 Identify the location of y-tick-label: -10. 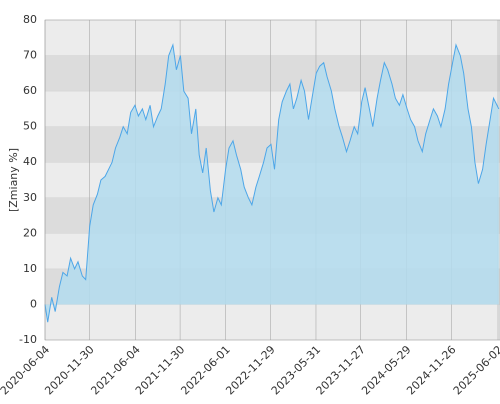
(28, 339).